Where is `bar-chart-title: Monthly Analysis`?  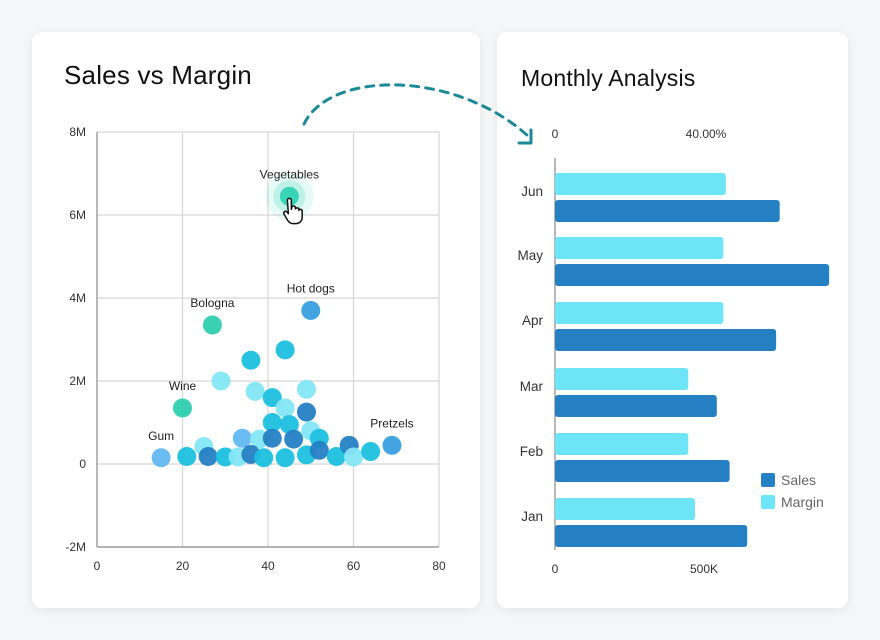
bar-chart-title: Monthly Analysis is located at coordinates (608, 78).